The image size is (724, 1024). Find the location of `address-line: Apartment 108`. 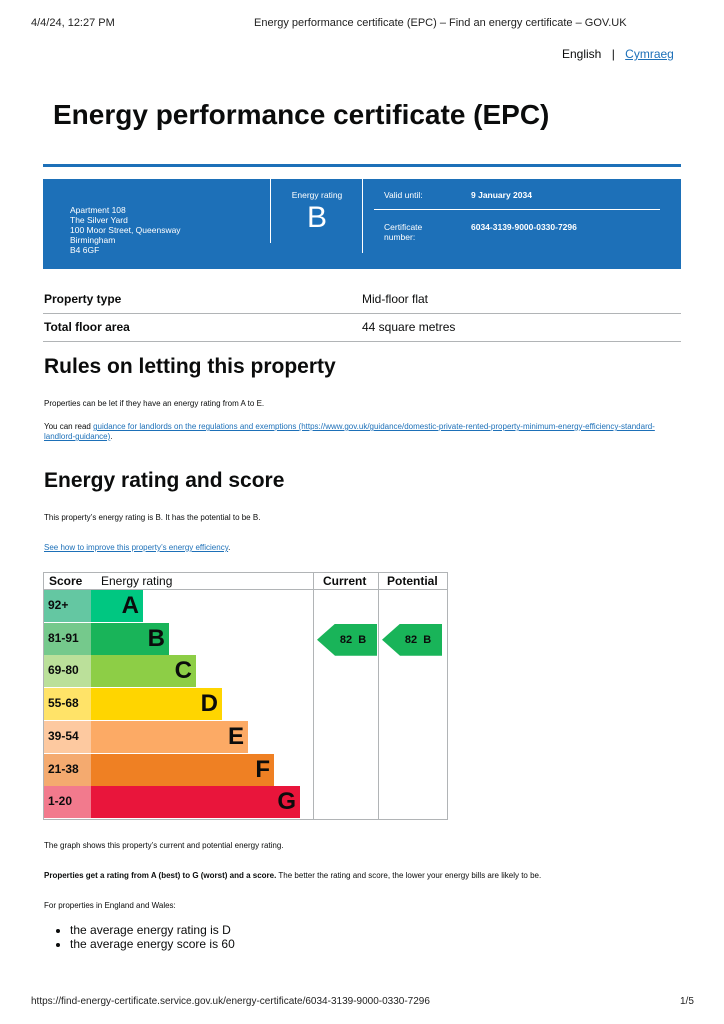

address-line: Apartment 108 is located at coordinates (98, 210).